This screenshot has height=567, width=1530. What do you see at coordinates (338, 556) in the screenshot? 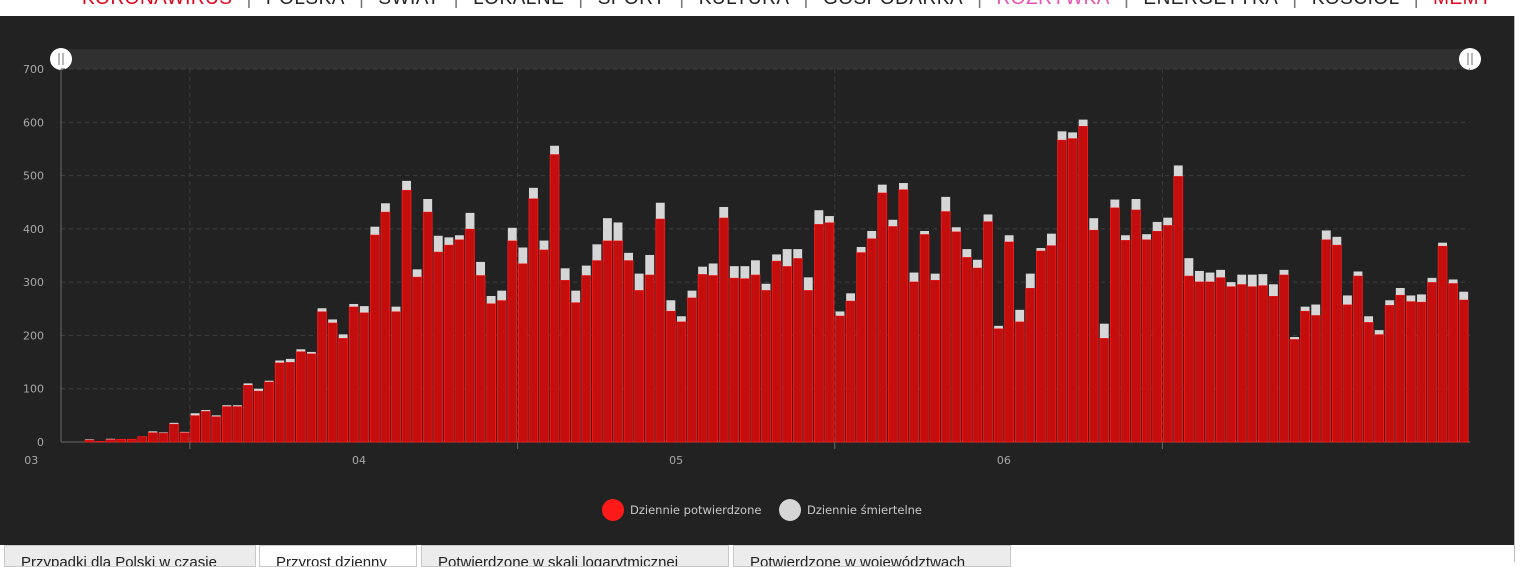
I see `tab-1: Przyrost dzienny` at bounding box center [338, 556].